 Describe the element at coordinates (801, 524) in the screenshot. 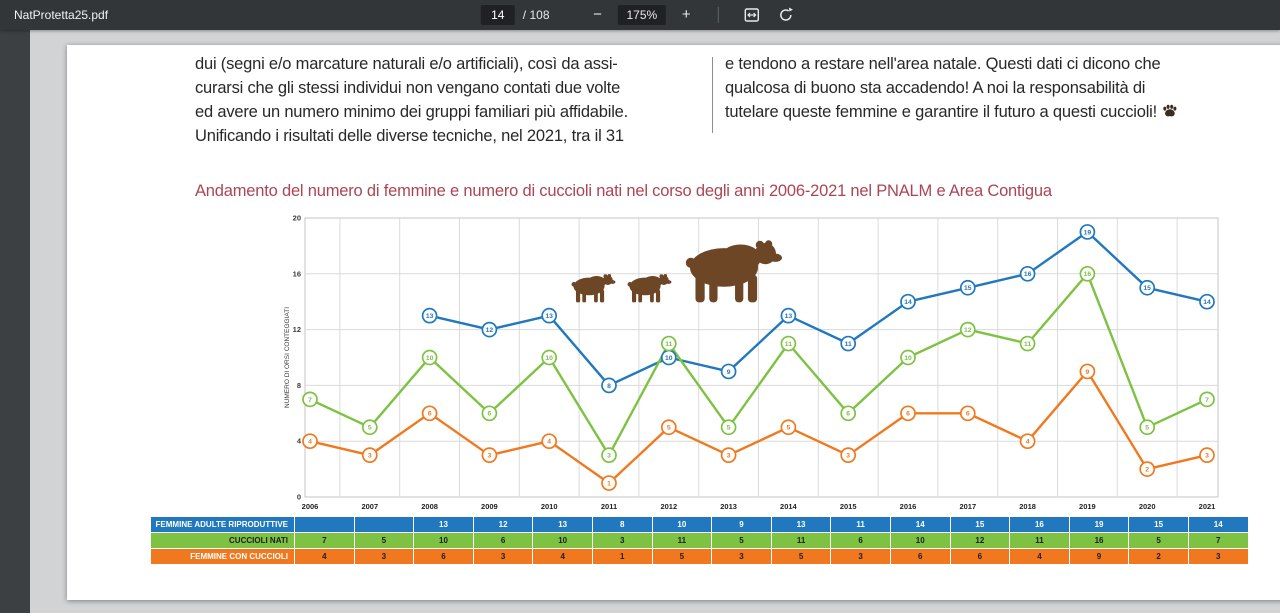

I see `value-cell: 13` at that location.